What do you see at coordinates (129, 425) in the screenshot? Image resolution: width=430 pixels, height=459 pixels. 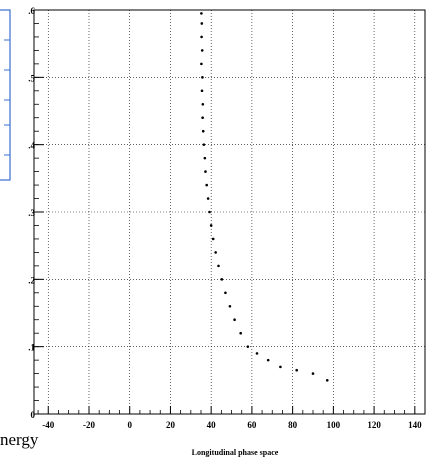 I see `x-tick-label: 0` at bounding box center [129, 425].